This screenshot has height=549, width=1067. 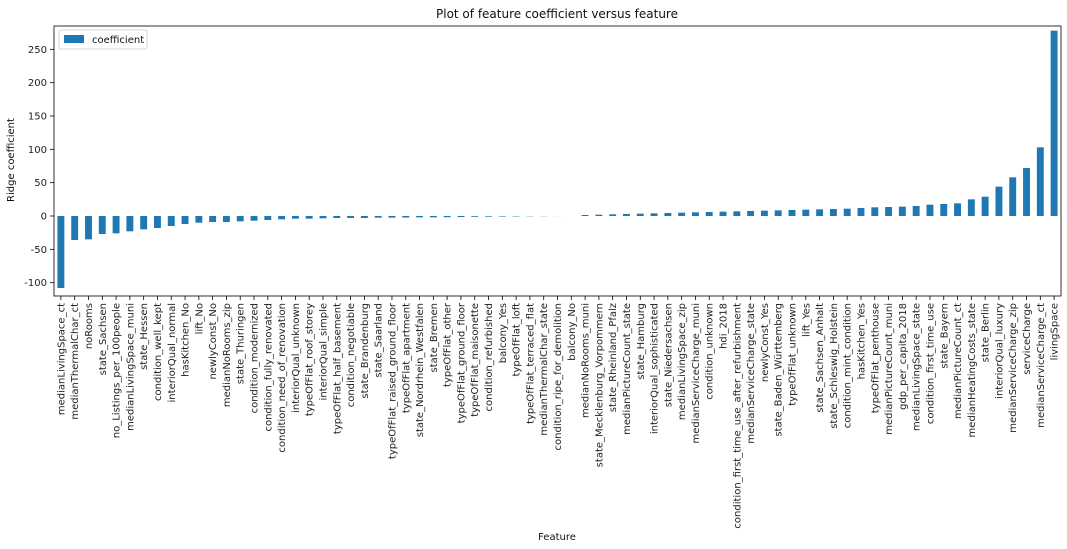 I want to click on legend: coefficient, so click(x=103, y=39).